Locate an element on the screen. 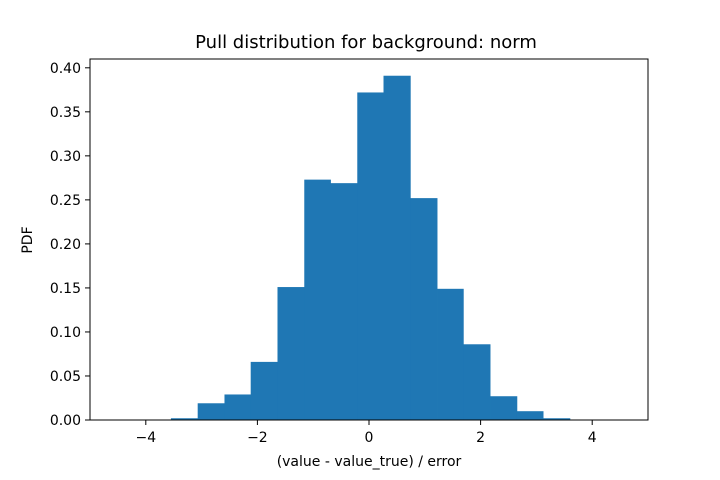 The image size is (720, 480). y-tick-label: 0.05 is located at coordinates (65, 377).